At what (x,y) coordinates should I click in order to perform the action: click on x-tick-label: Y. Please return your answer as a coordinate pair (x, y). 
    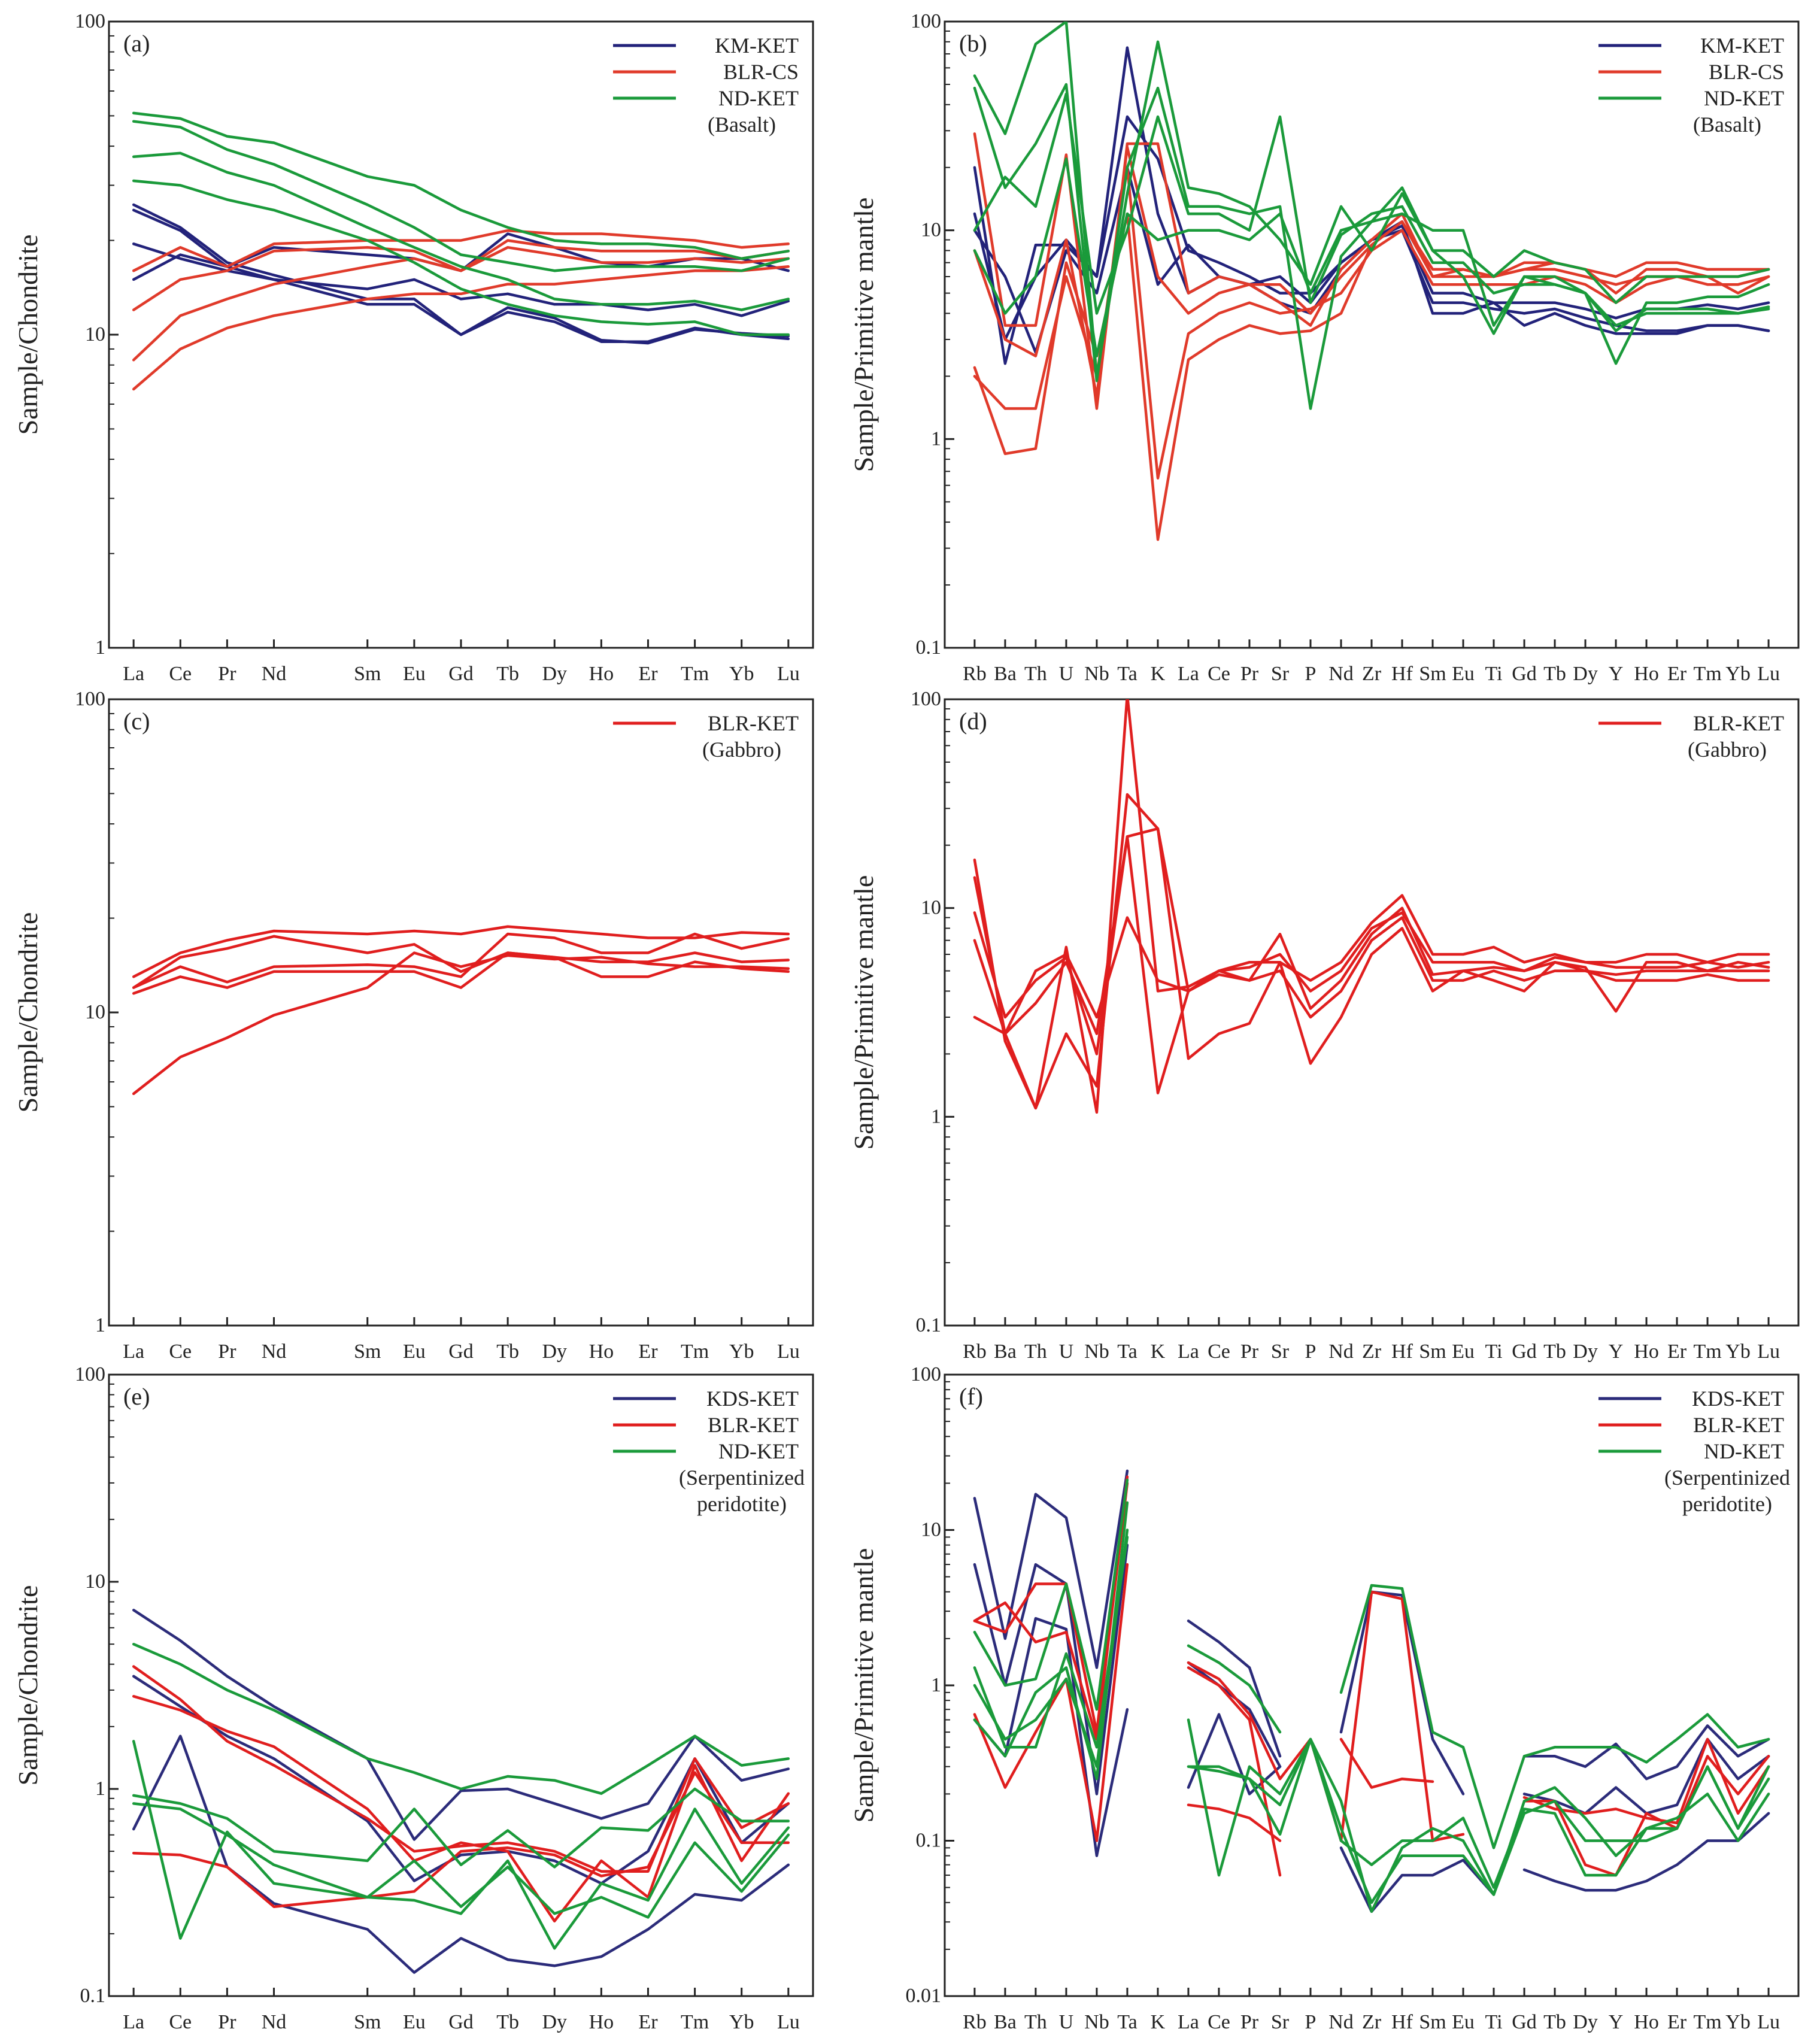
    Looking at the image, I should click on (1617, 674).